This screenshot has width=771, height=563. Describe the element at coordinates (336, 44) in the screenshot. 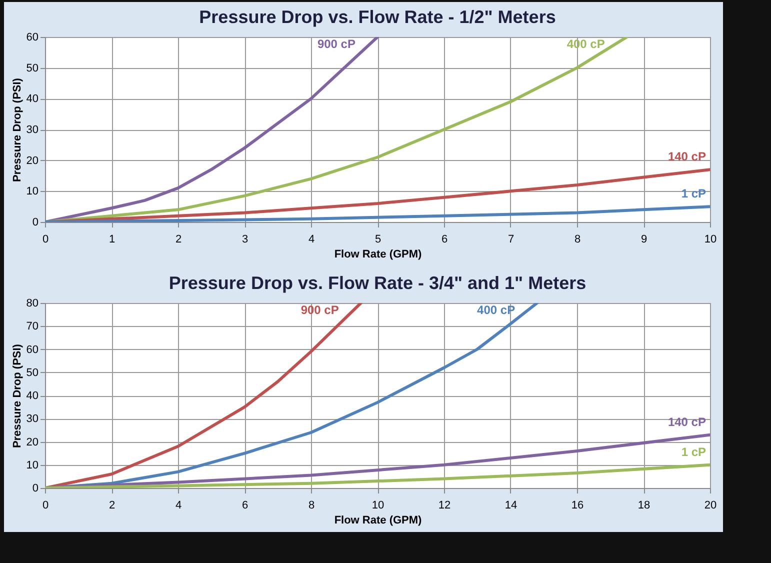

I see `series-label: 900 cP` at that location.